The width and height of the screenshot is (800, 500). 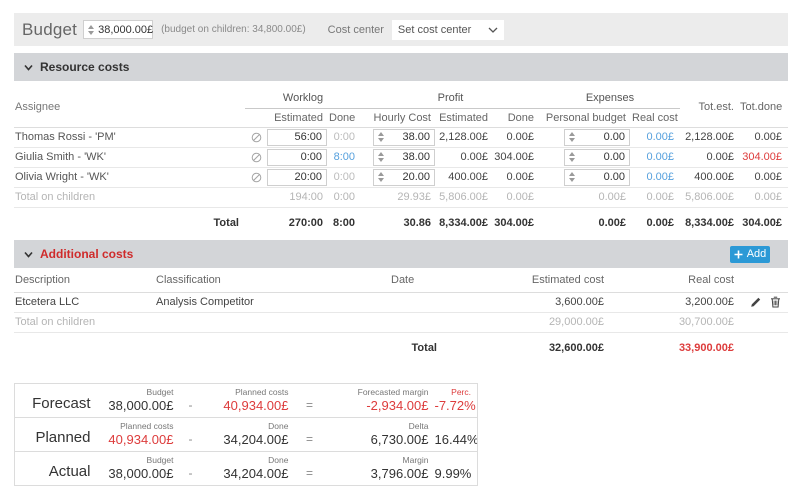 I want to click on equals-operator: =, so click(x=309, y=400).